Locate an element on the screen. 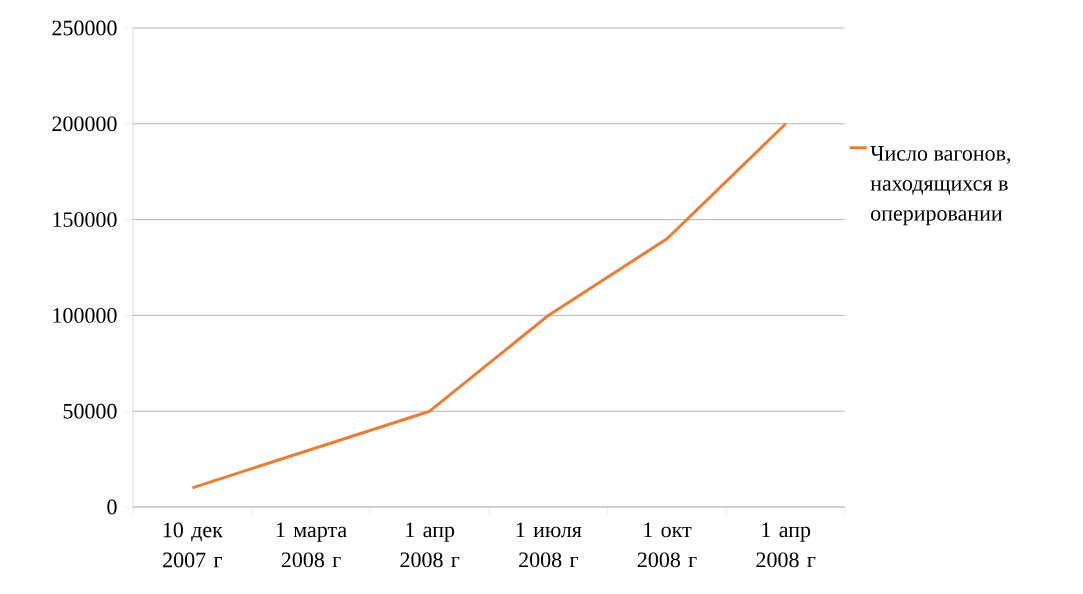 The height and width of the screenshot is (594, 1083). x-tick-label: 1 июля 2008 г is located at coordinates (549, 545).